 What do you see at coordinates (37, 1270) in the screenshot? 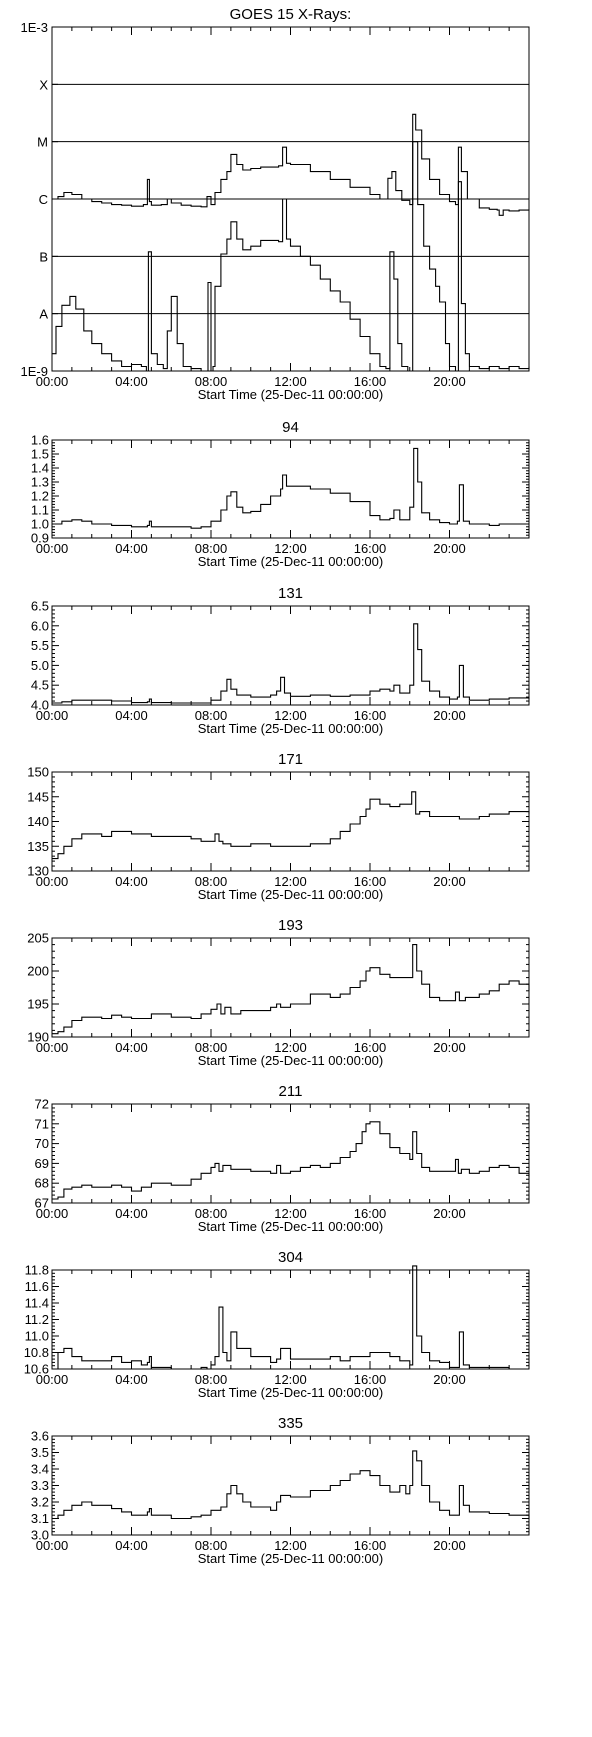
I see `y-tick-label: 11.8` at bounding box center [37, 1270].